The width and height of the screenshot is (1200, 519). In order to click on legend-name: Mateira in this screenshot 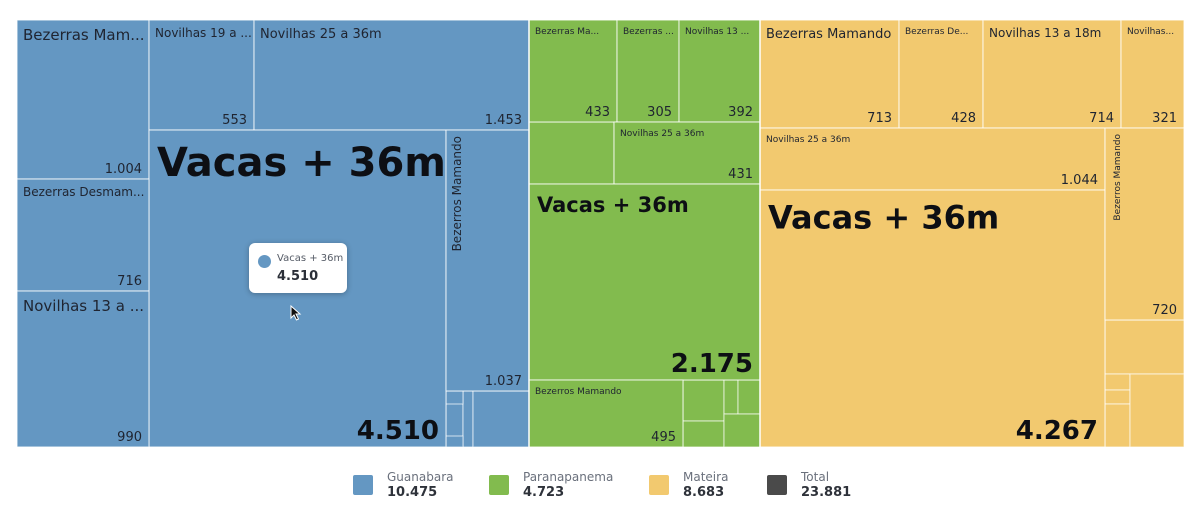, I will do `click(706, 477)`.